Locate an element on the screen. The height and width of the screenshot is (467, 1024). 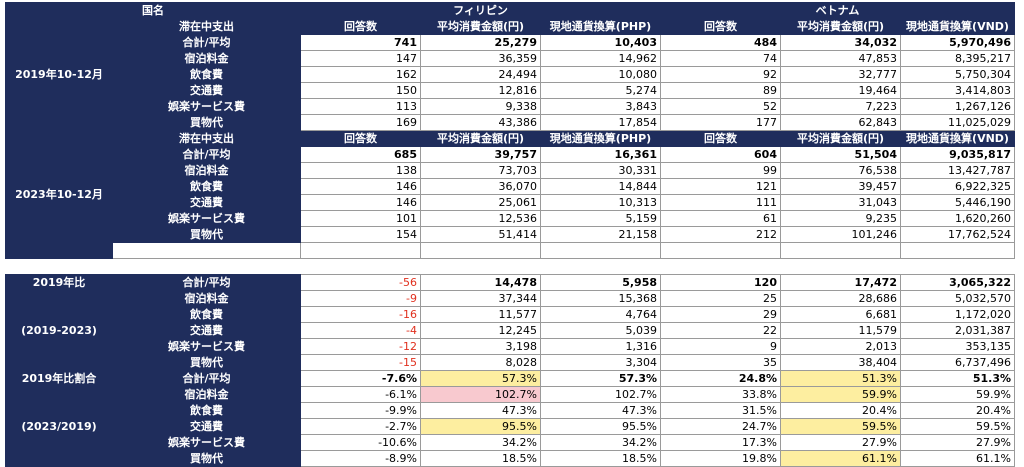
cell: 10,313 is located at coordinates (600, 202).